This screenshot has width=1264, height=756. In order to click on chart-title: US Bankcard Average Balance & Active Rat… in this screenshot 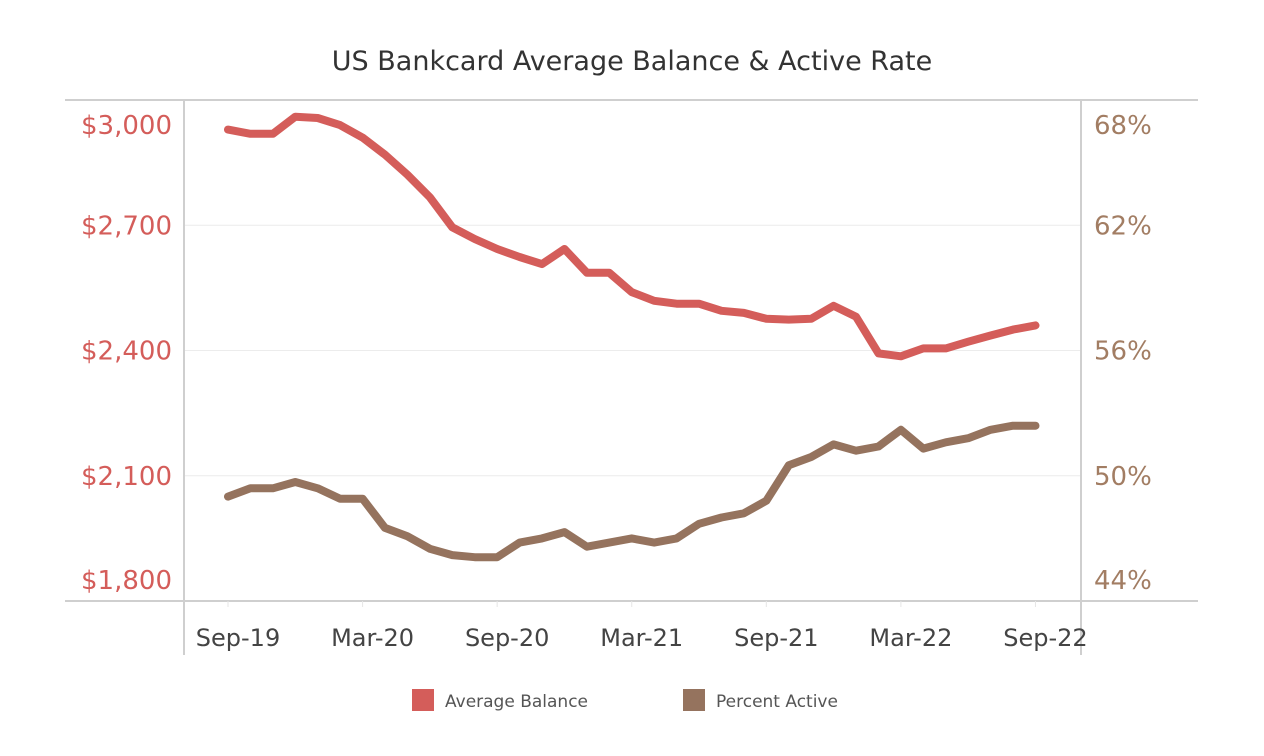, I will do `click(632, 61)`.